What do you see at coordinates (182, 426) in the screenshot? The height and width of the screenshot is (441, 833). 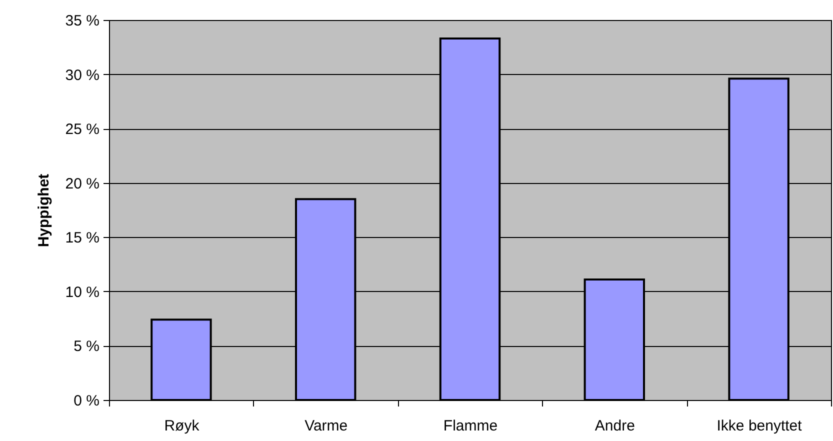 I see `x-tick-label: Røyk` at bounding box center [182, 426].